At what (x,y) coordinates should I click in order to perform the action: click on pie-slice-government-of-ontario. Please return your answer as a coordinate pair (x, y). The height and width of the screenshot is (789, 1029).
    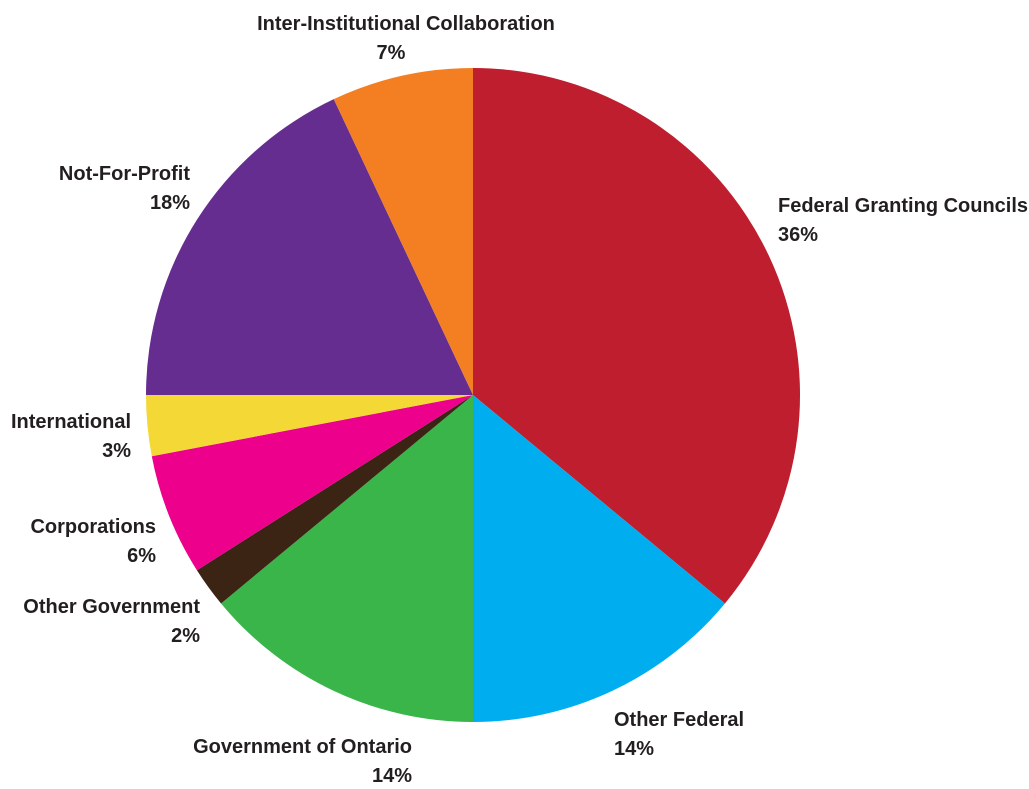
    Looking at the image, I should click on (347, 558).